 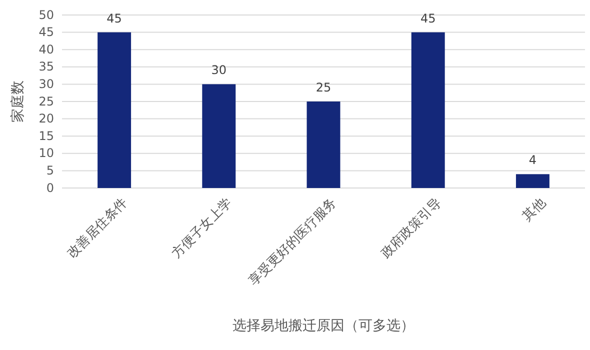 What do you see at coordinates (46, 84) in the screenshot?
I see `y-tick-label: 30` at bounding box center [46, 84].